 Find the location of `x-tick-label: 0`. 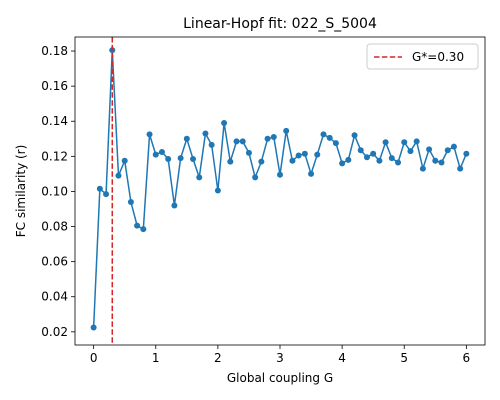

x-tick-label: 0 is located at coordinates (94, 358).